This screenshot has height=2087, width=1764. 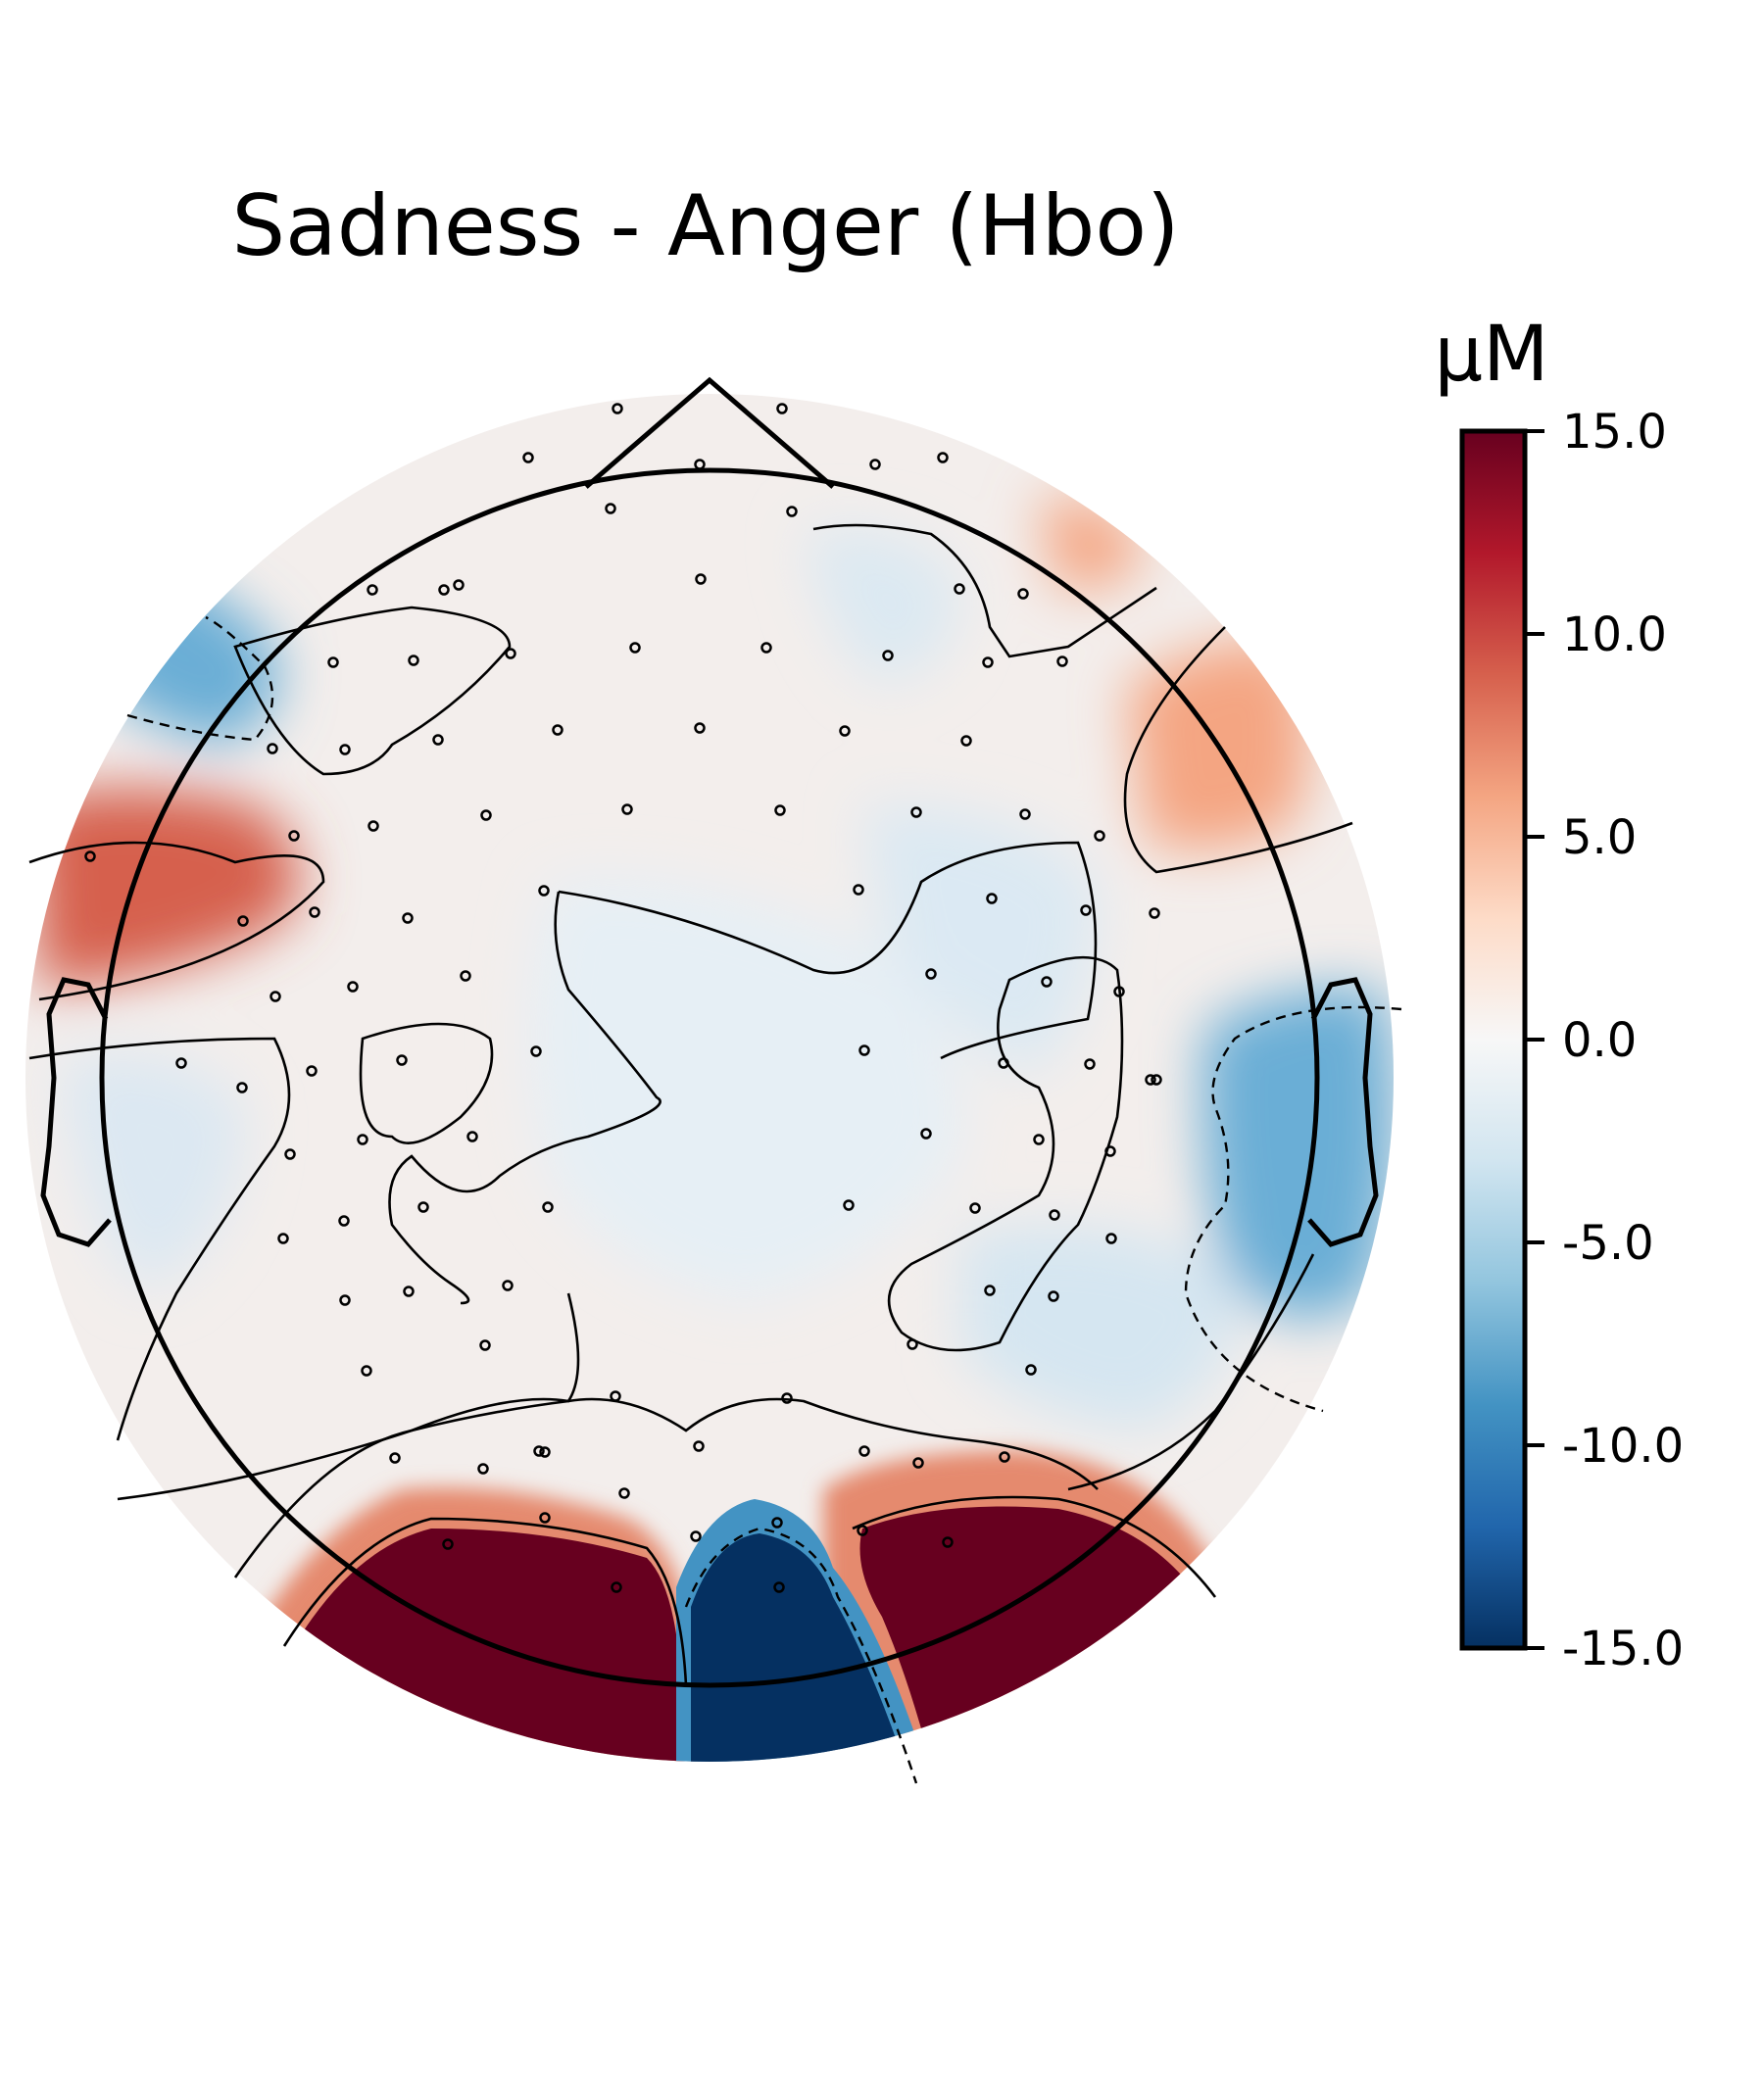 What do you see at coordinates (980, 940) in the screenshot?
I see `blob-right-pale-blue` at bounding box center [980, 940].